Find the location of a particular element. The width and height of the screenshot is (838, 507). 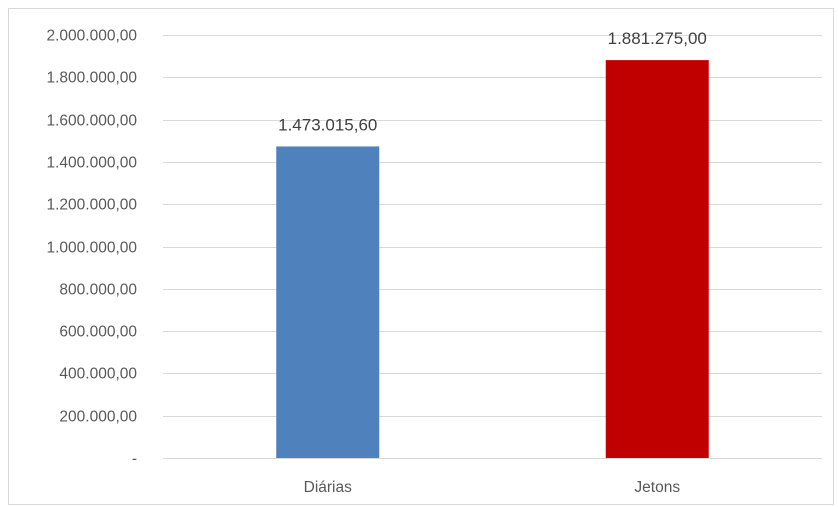

y-tick-label: 2.000.000,00 is located at coordinates (91, 36).